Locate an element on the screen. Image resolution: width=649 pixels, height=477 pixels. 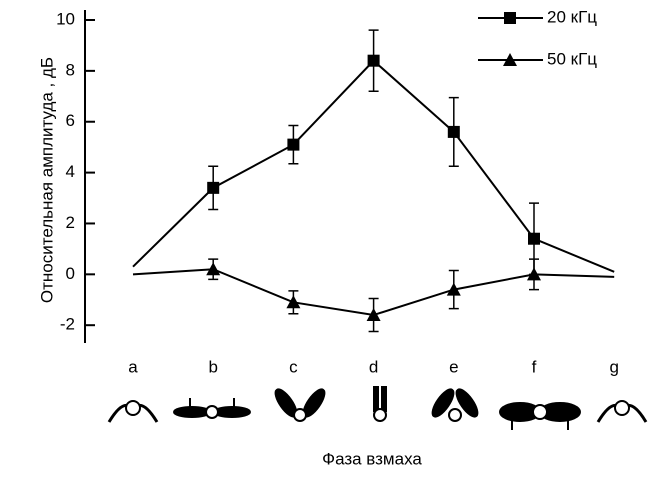
y-axis-label: Относительная амплитуда , дБ is located at coordinates (46, 180).